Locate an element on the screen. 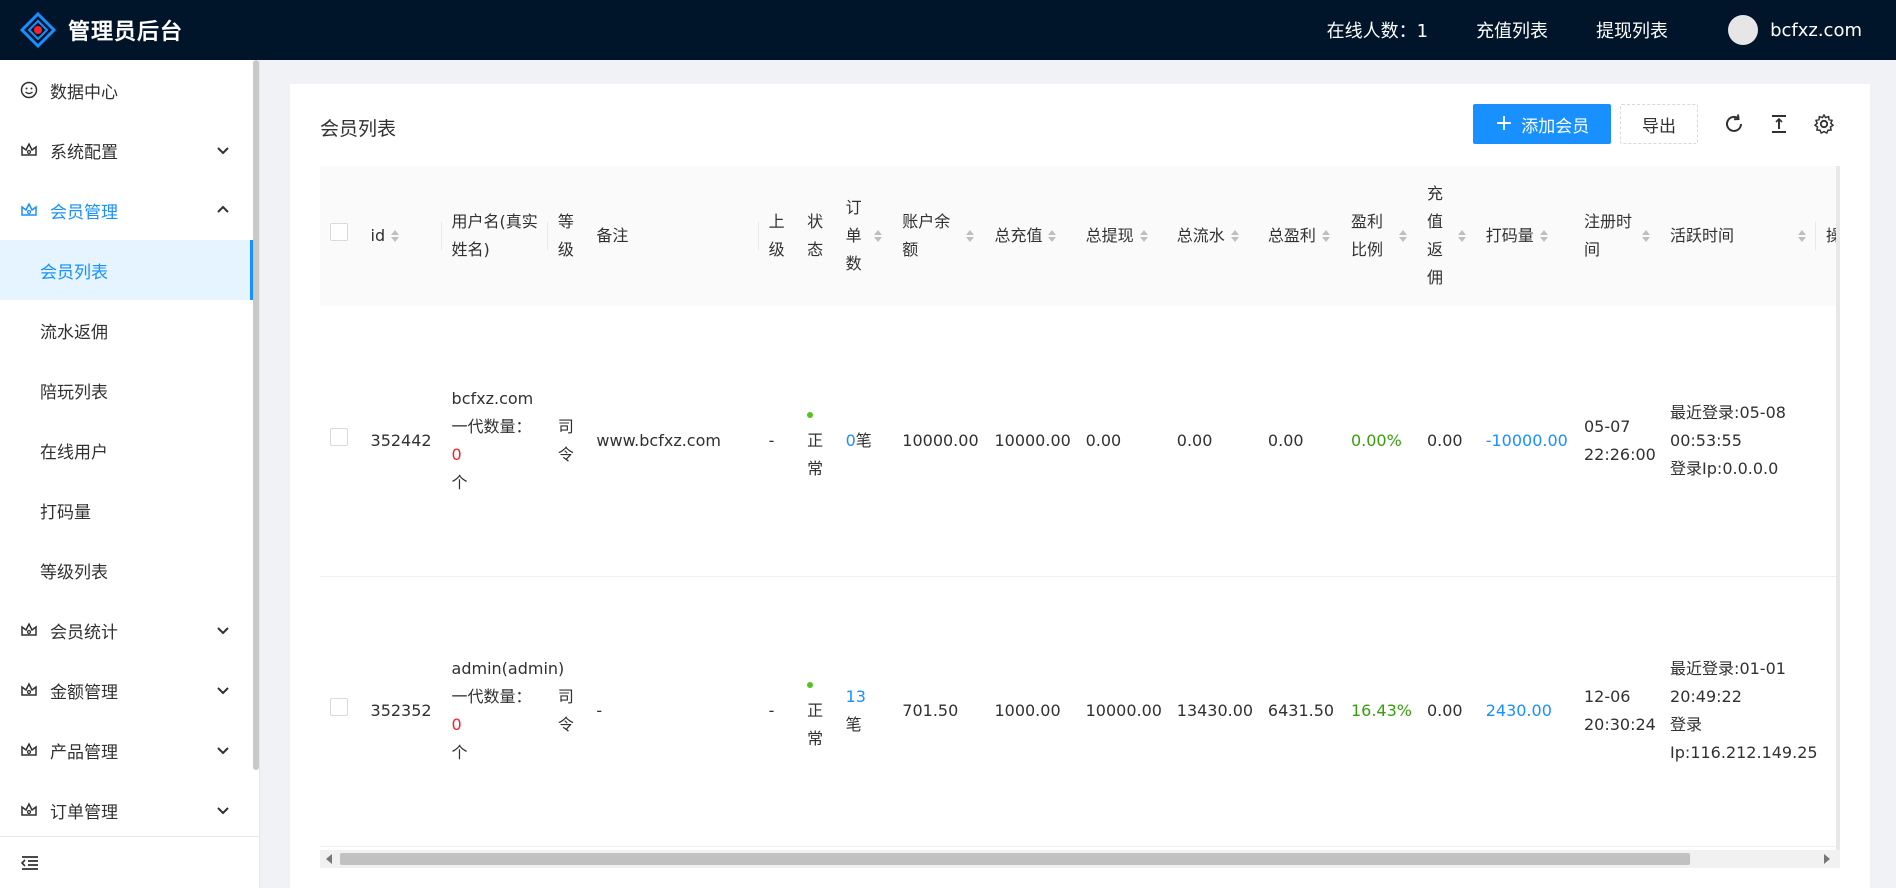 This screenshot has width=1896, height=888. chevron-up-icon is located at coordinates (223, 209).